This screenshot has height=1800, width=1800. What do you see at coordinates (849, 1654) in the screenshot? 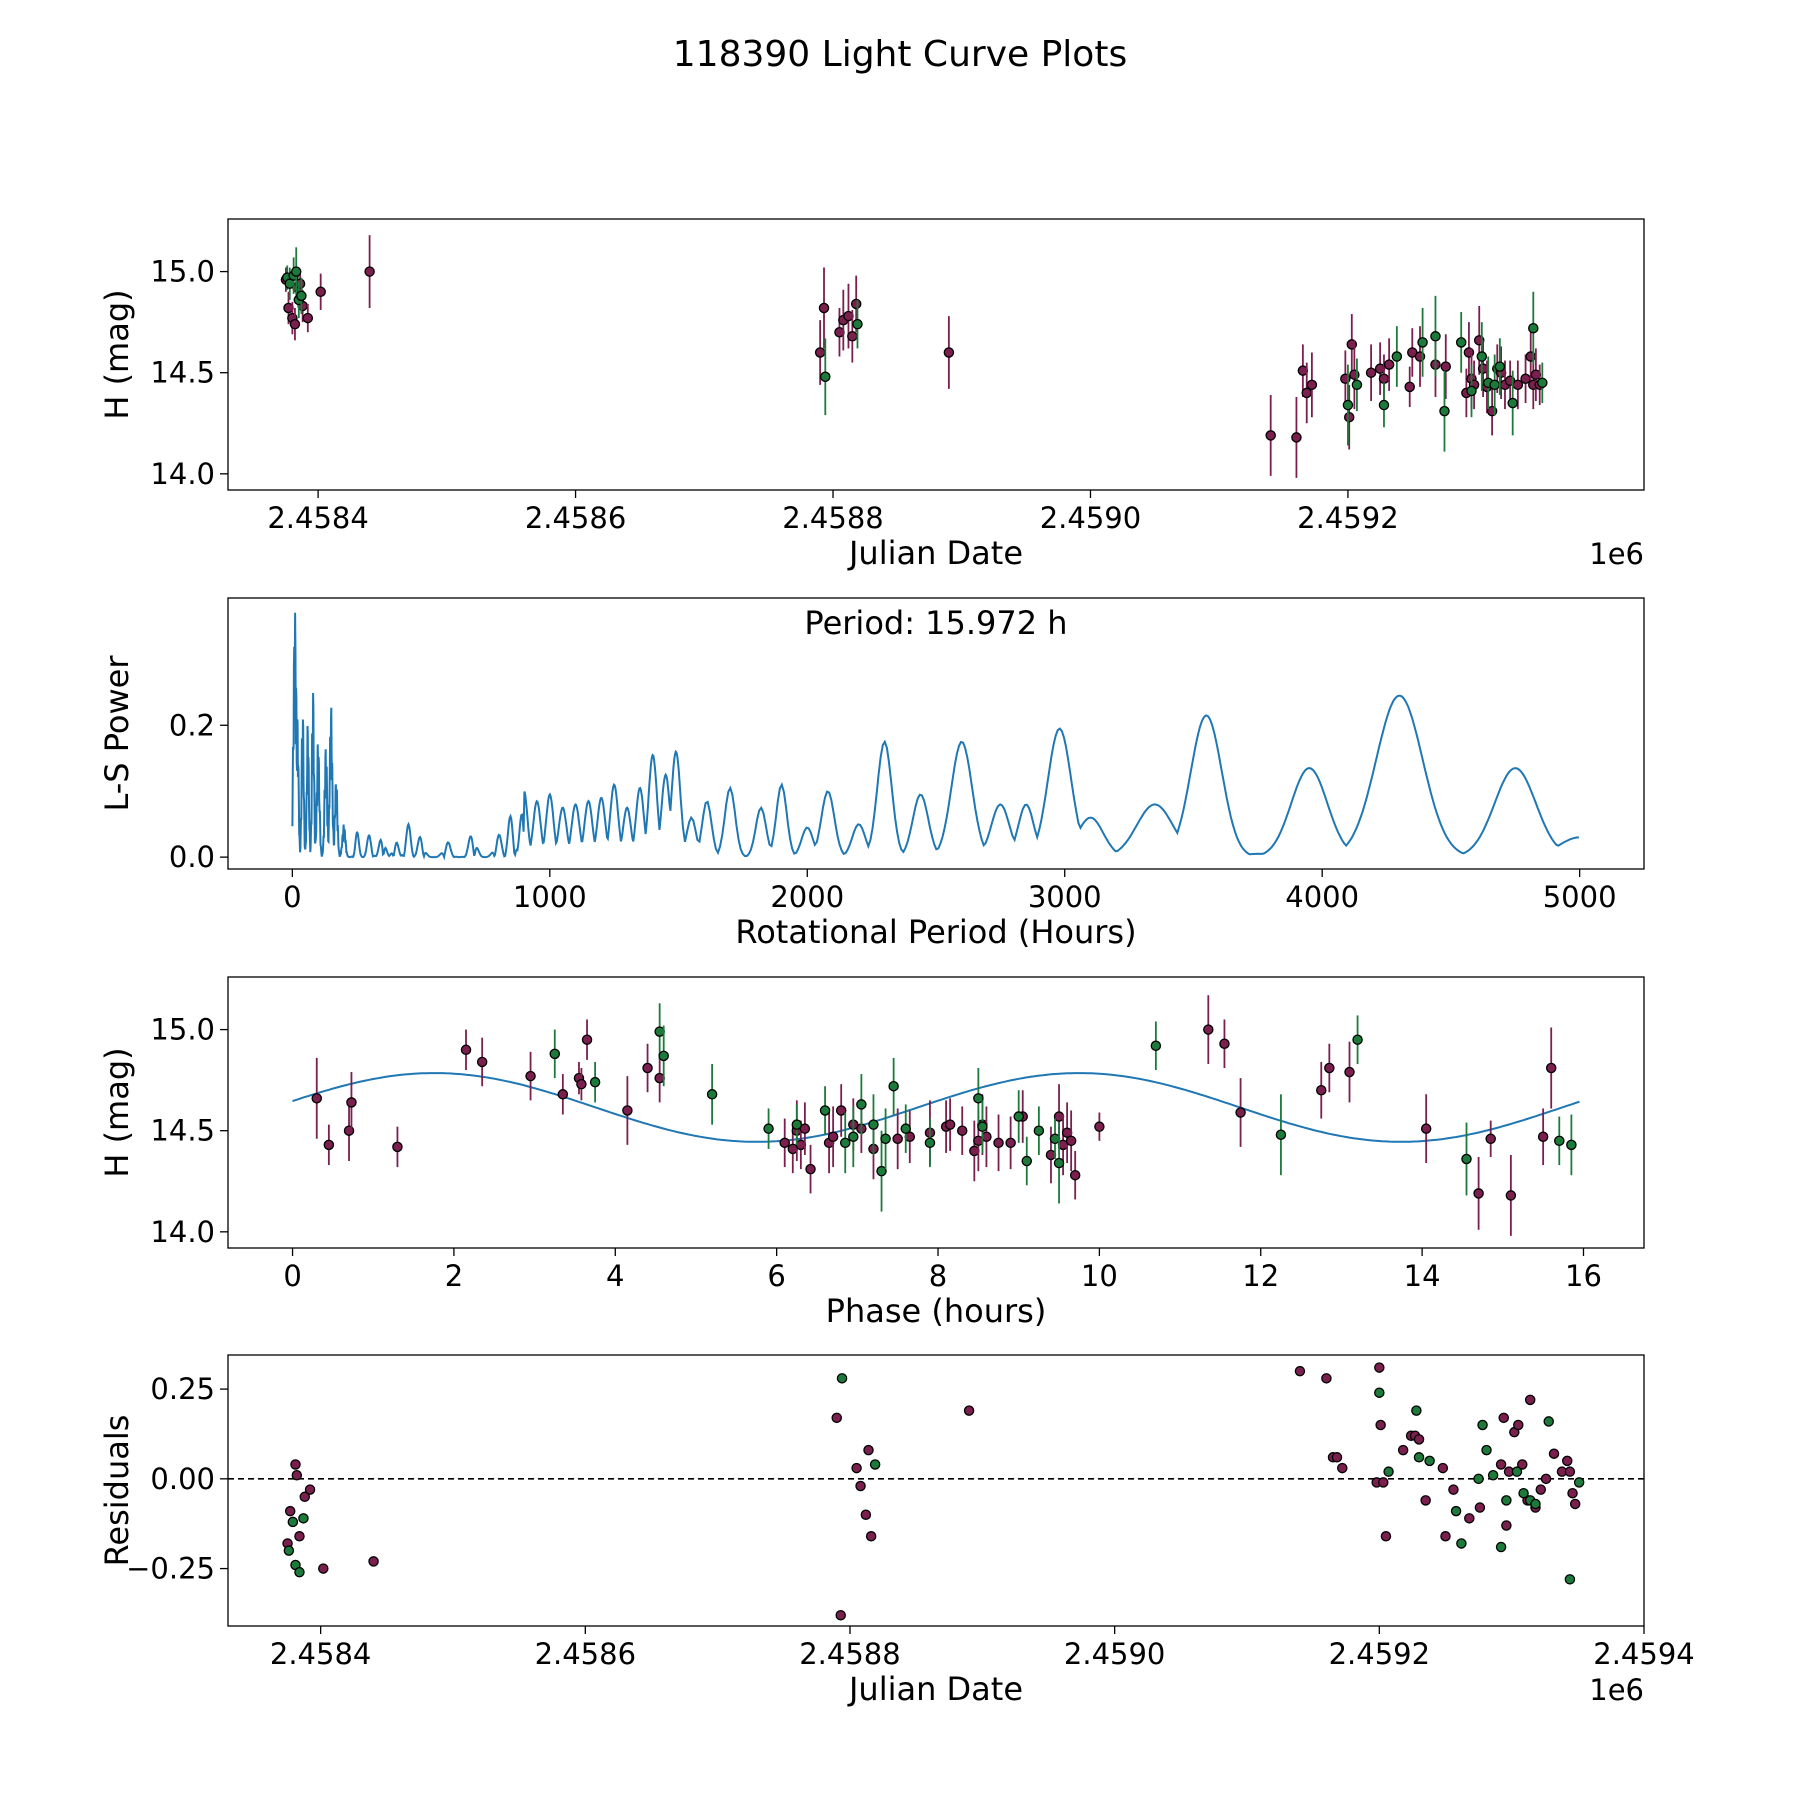
I see `residuals-xtick-label: 2.4588` at bounding box center [849, 1654].